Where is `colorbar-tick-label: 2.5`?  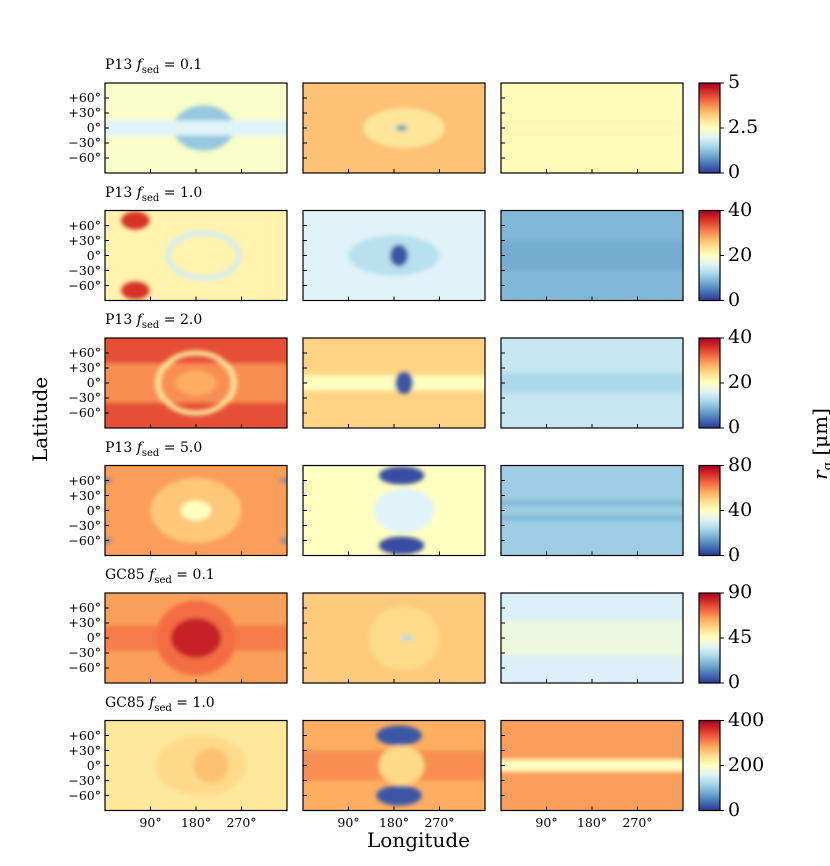 colorbar-tick-label: 2.5 is located at coordinates (743, 127).